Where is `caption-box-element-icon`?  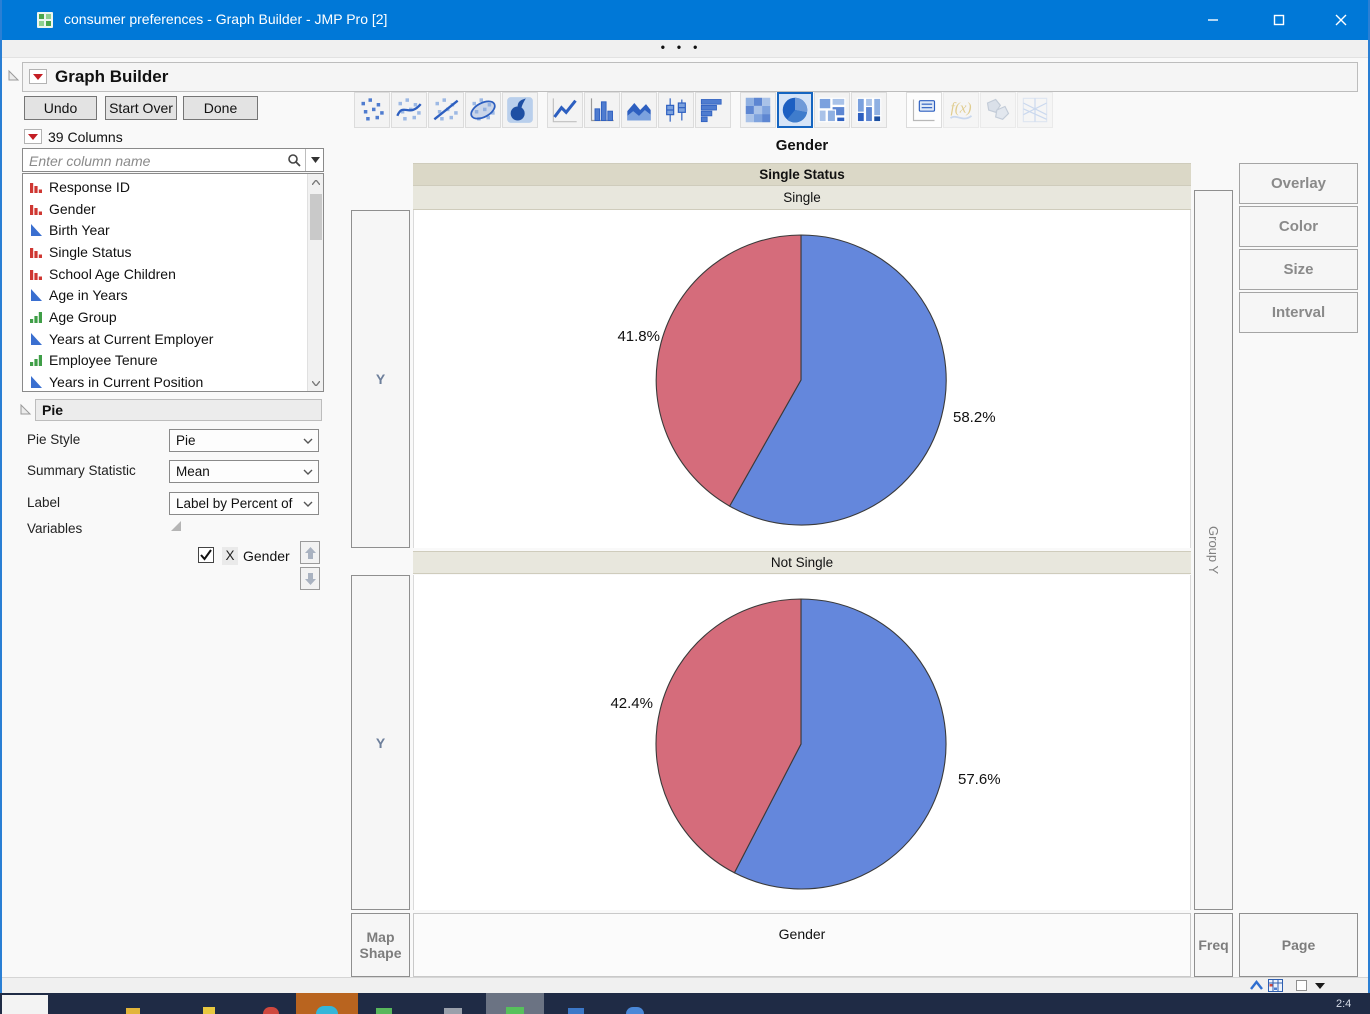 caption-box-element-icon is located at coordinates (924, 110).